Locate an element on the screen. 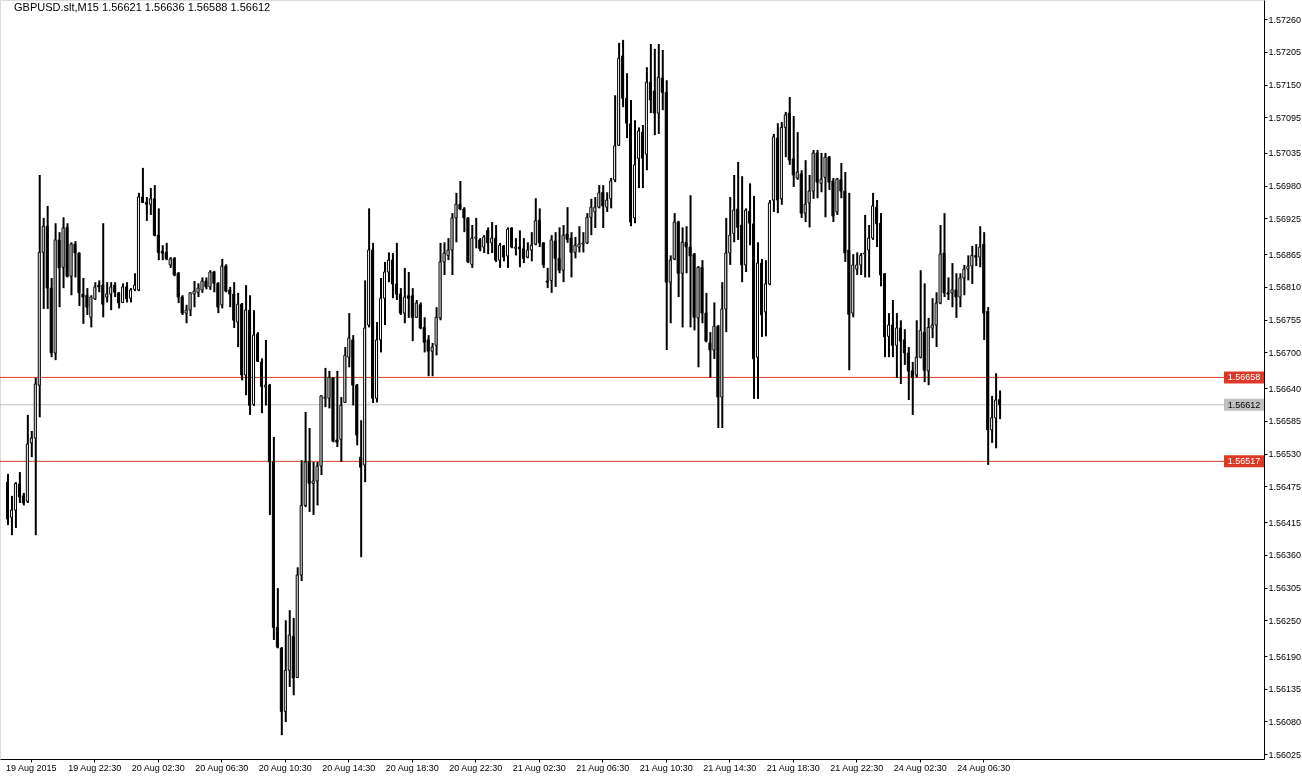  y-tick-label: 1.56810 is located at coordinates (1285, 287).